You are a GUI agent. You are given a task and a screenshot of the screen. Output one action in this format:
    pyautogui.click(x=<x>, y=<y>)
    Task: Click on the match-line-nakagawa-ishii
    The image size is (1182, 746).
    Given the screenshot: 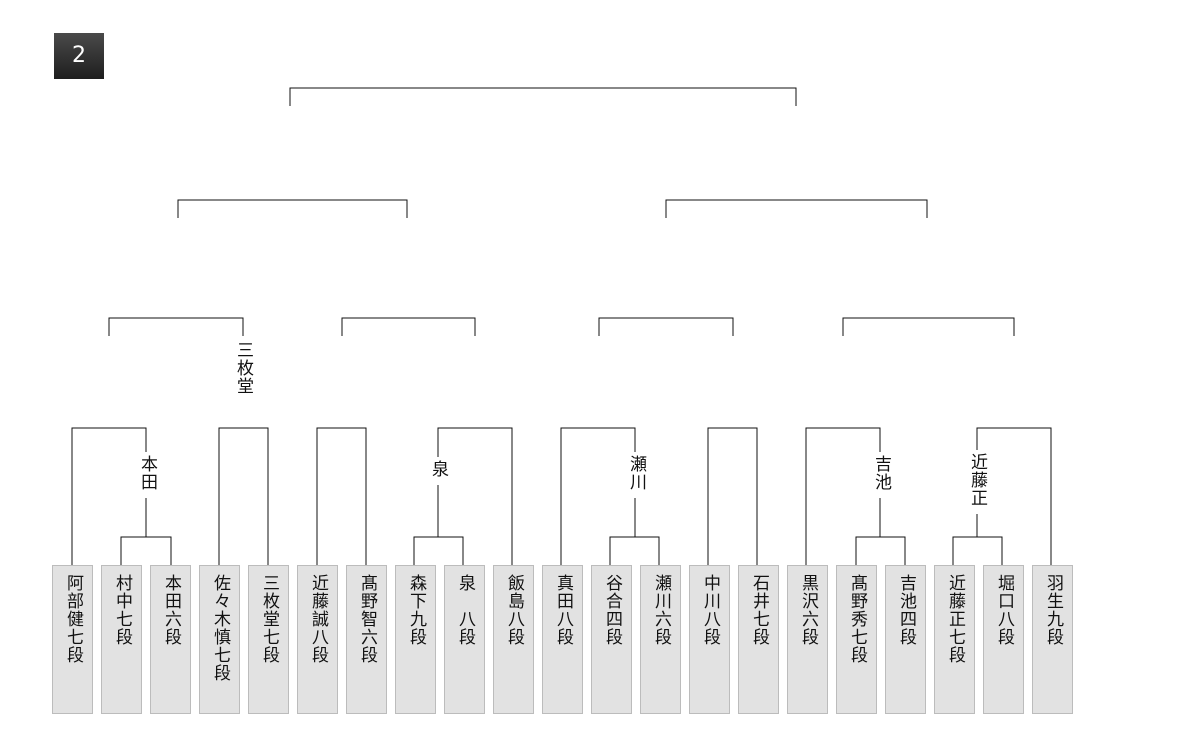 What is the action you would take?
    pyautogui.click(x=732, y=496)
    